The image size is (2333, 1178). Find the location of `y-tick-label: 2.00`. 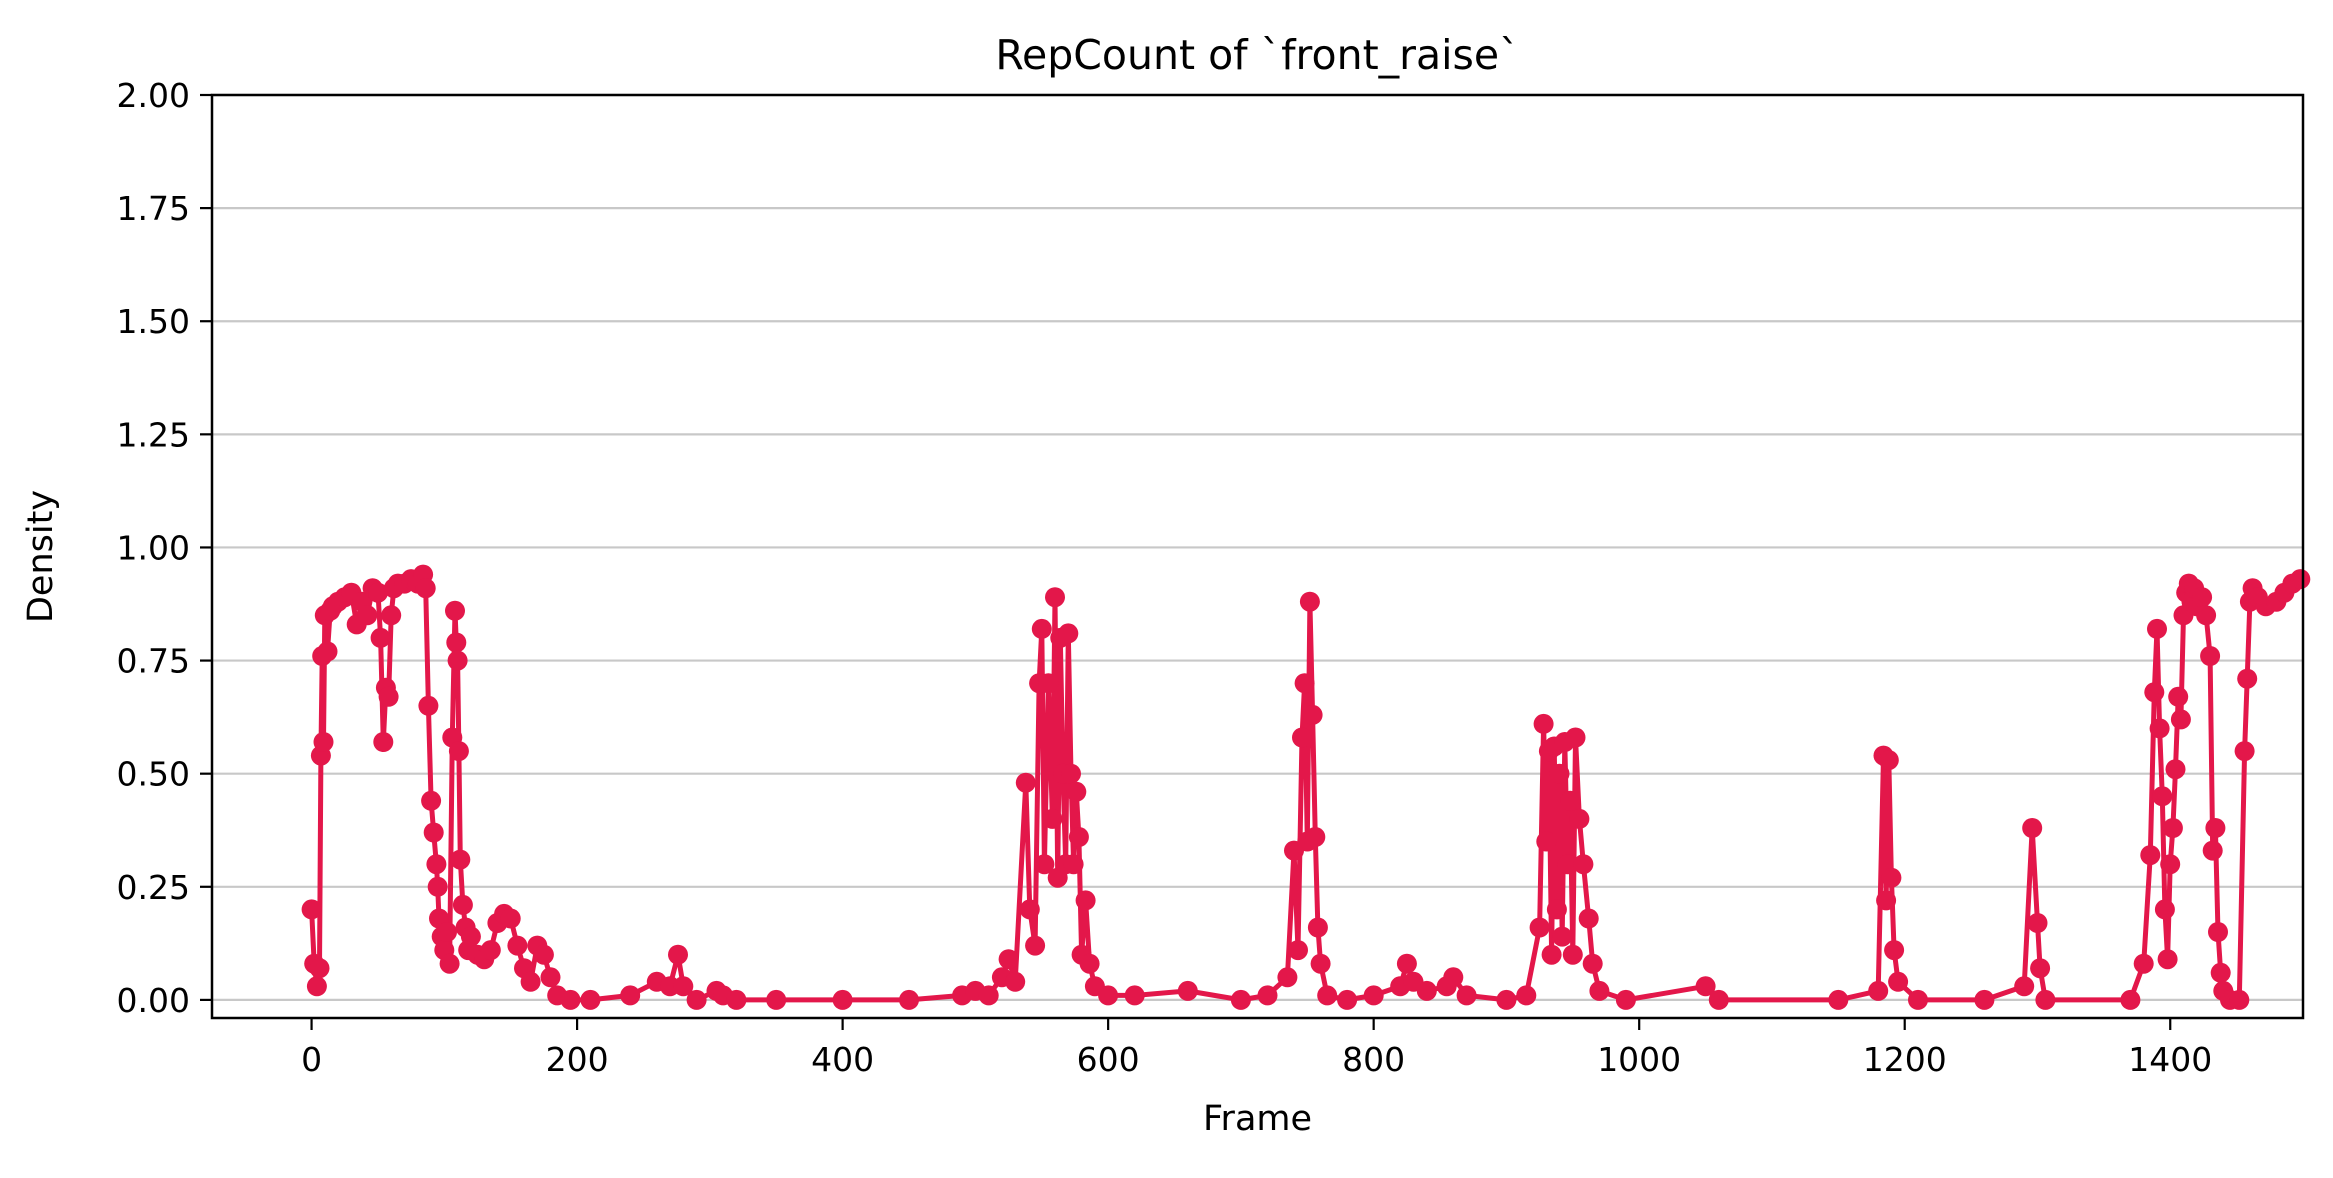

y-tick-label: 2.00 is located at coordinates (153, 95).